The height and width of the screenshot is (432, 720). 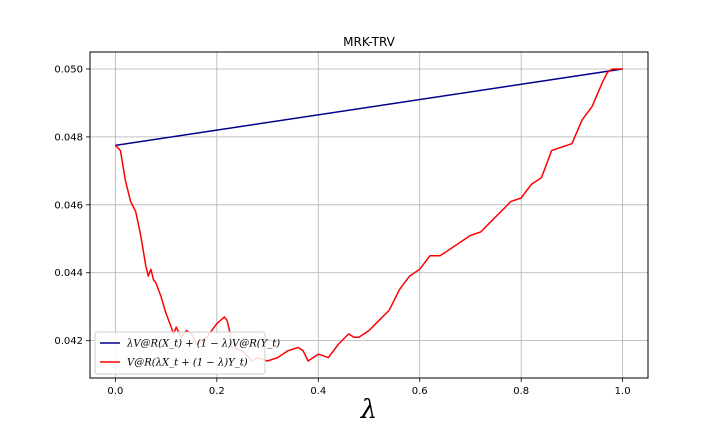 What do you see at coordinates (68, 341) in the screenshot?
I see `y-tick-label: 0.042` at bounding box center [68, 341].